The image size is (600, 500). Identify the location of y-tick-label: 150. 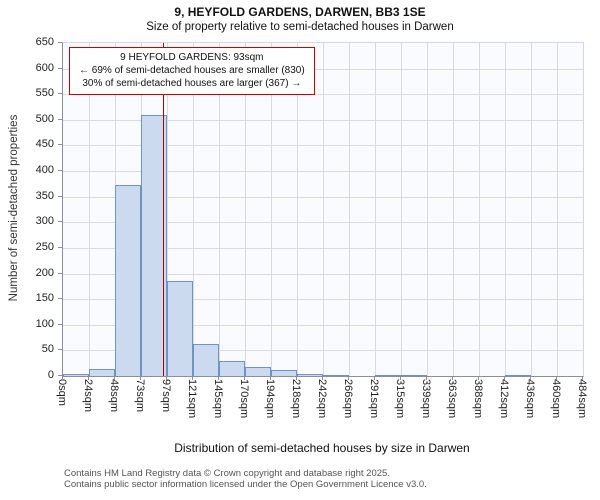
(44, 298).